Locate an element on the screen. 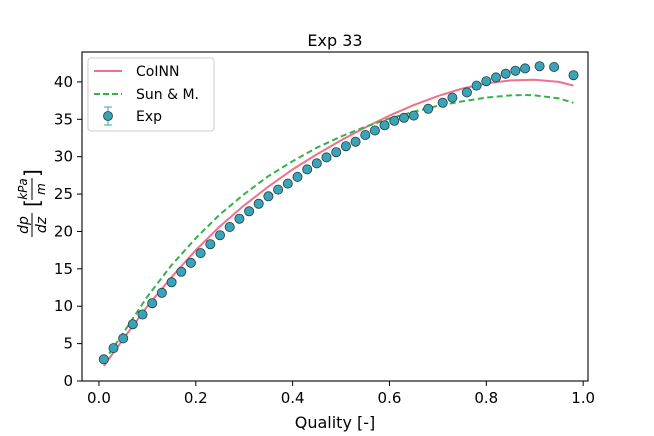  x-axis: 0.0 0.2 0.4 0.6 0.8 1.0 is located at coordinates (341, 394).